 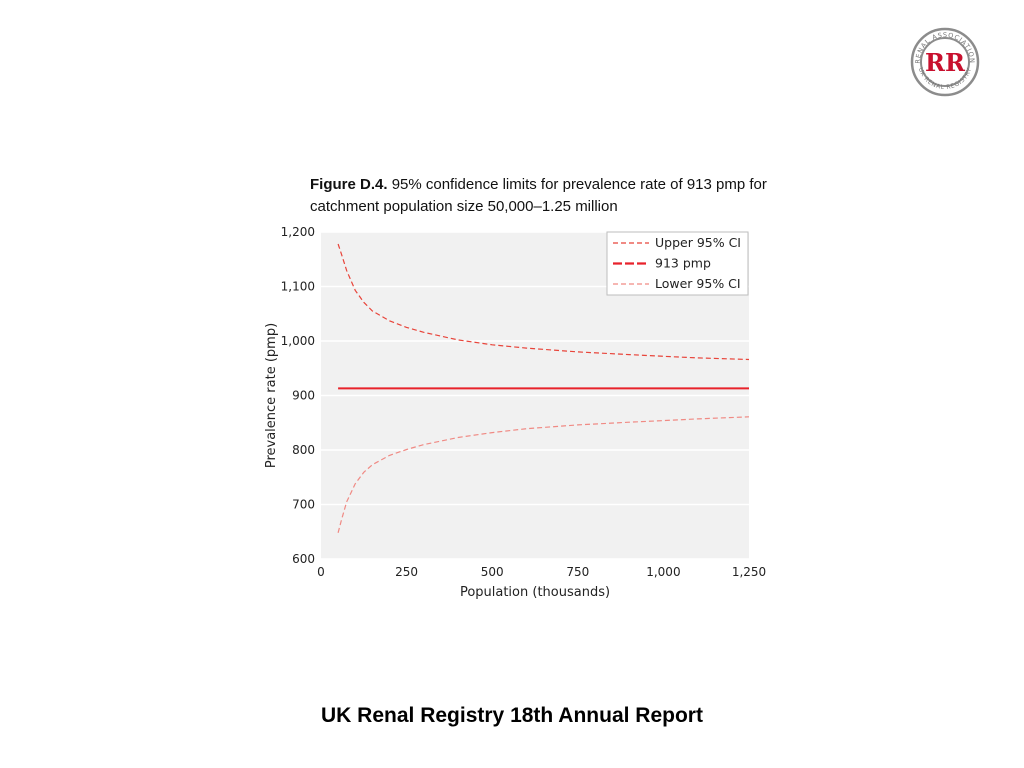 What do you see at coordinates (303, 396) in the screenshot?
I see `y-tick-label: 900` at bounding box center [303, 396].